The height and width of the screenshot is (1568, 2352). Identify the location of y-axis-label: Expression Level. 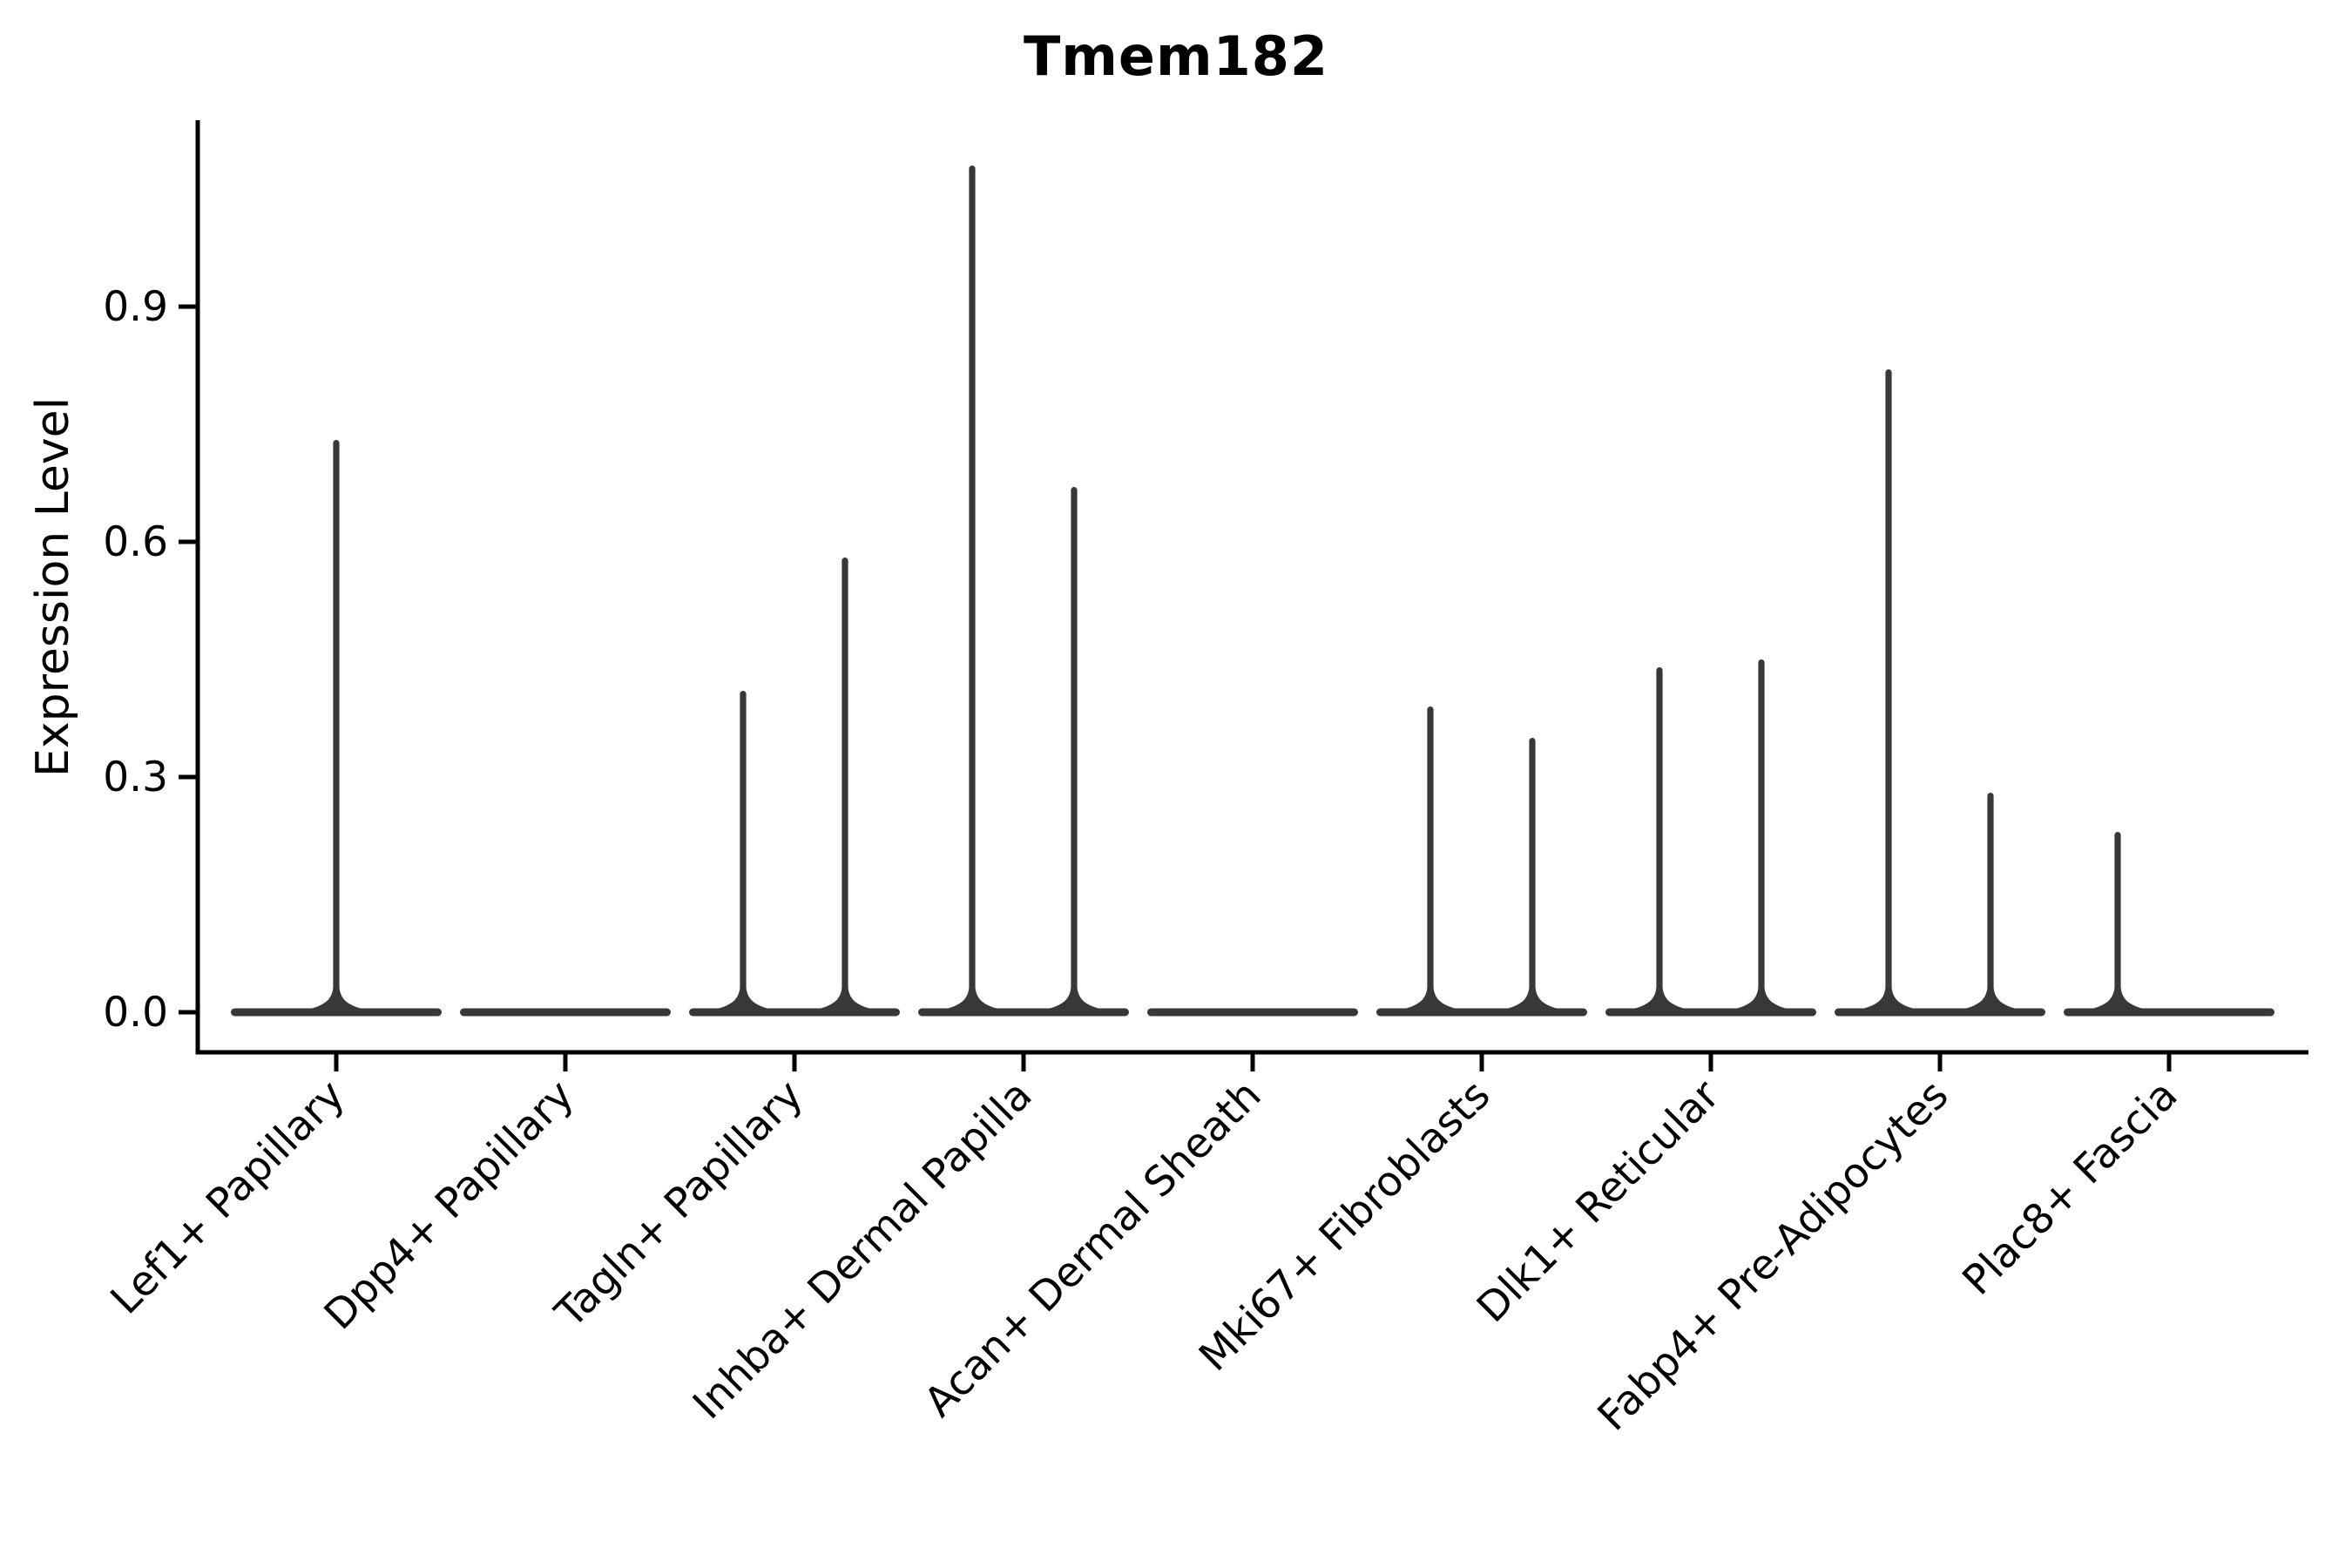
(53, 587).